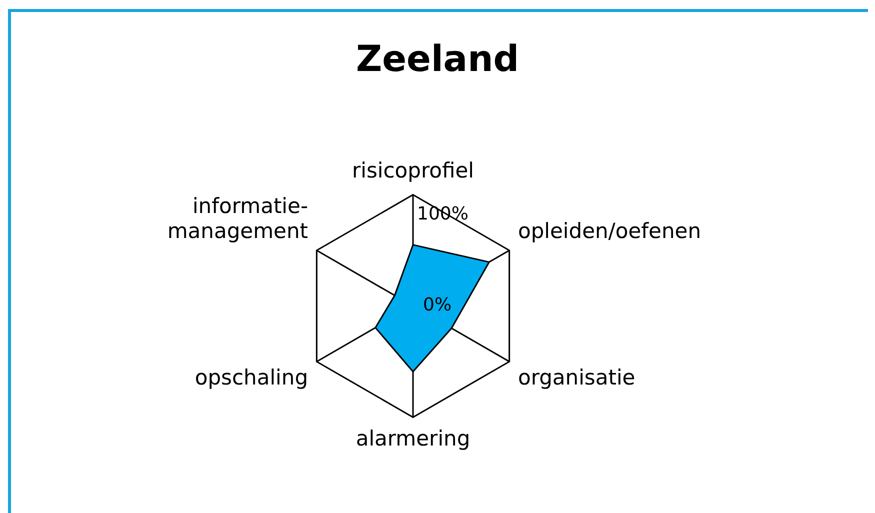 The image size is (875, 513). What do you see at coordinates (577, 378) in the screenshot?
I see `spoke-label: organisatie` at bounding box center [577, 378].